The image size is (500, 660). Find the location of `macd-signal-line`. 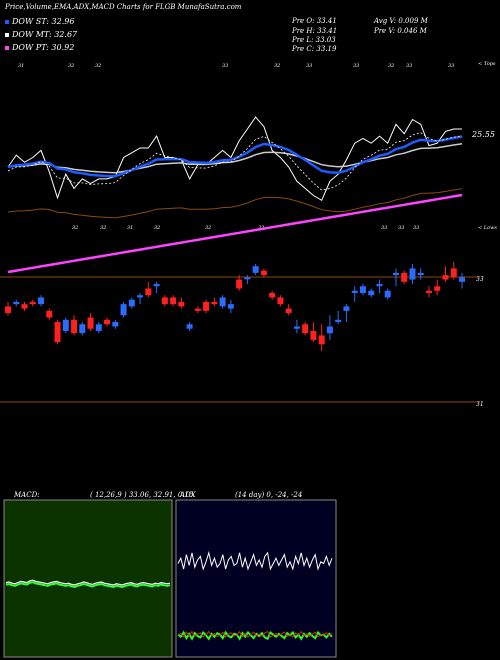

macd-signal-line is located at coordinates (88, 585).